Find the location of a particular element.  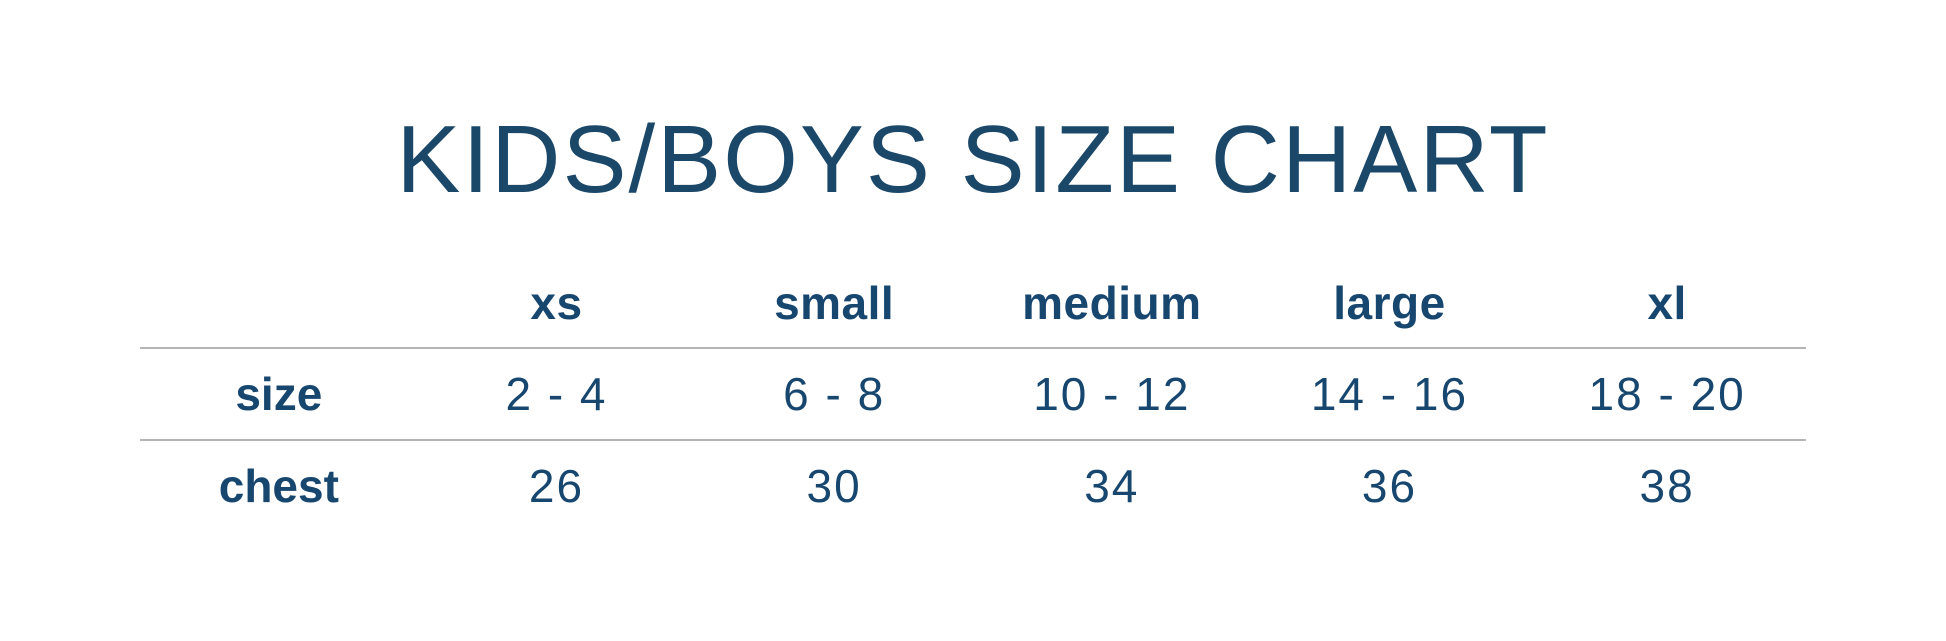

table-row-size: size 2 - 4 6 - 8 10 - 12 14 - 16 18 - 20 is located at coordinates (973, 394).